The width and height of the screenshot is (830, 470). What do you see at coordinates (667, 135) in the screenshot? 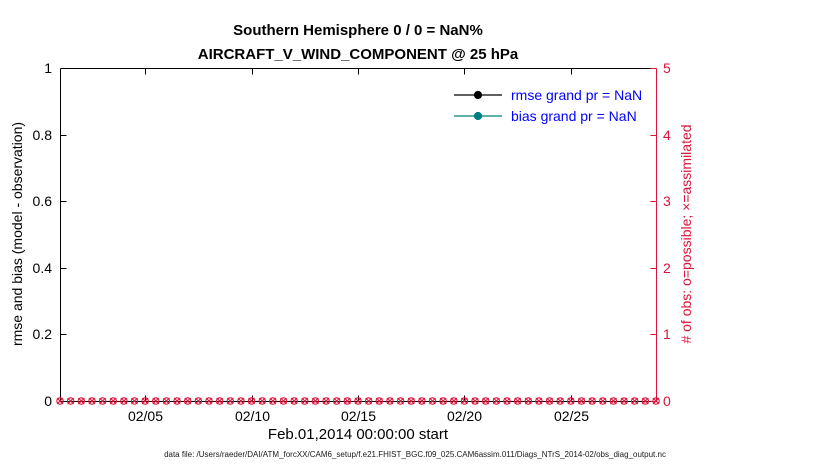
I see `right-y-tick-label: 4` at bounding box center [667, 135].